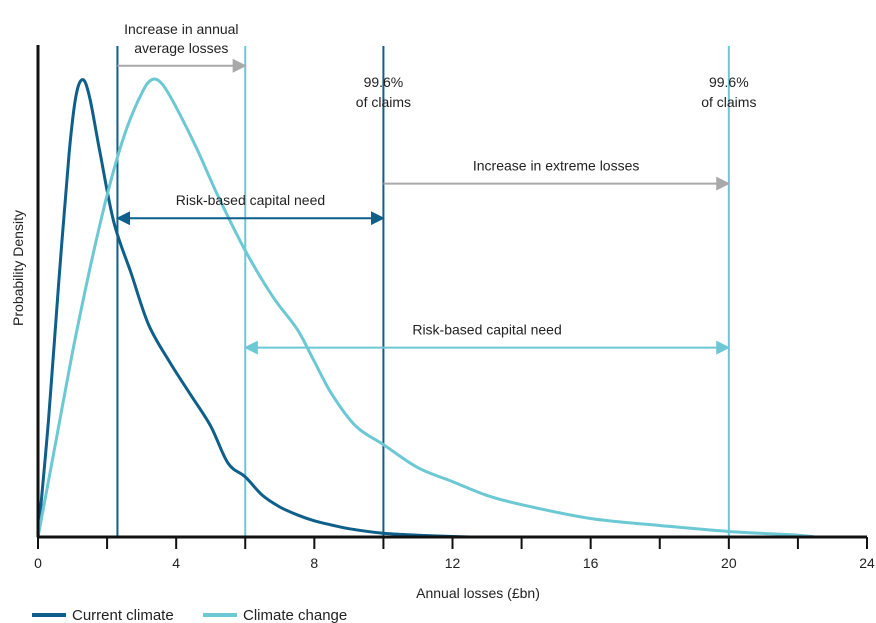  What do you see at coordinates (729, 563) in the screenshot?
I see `x-tick-label-20: 20` at bounding box center [729, 563].